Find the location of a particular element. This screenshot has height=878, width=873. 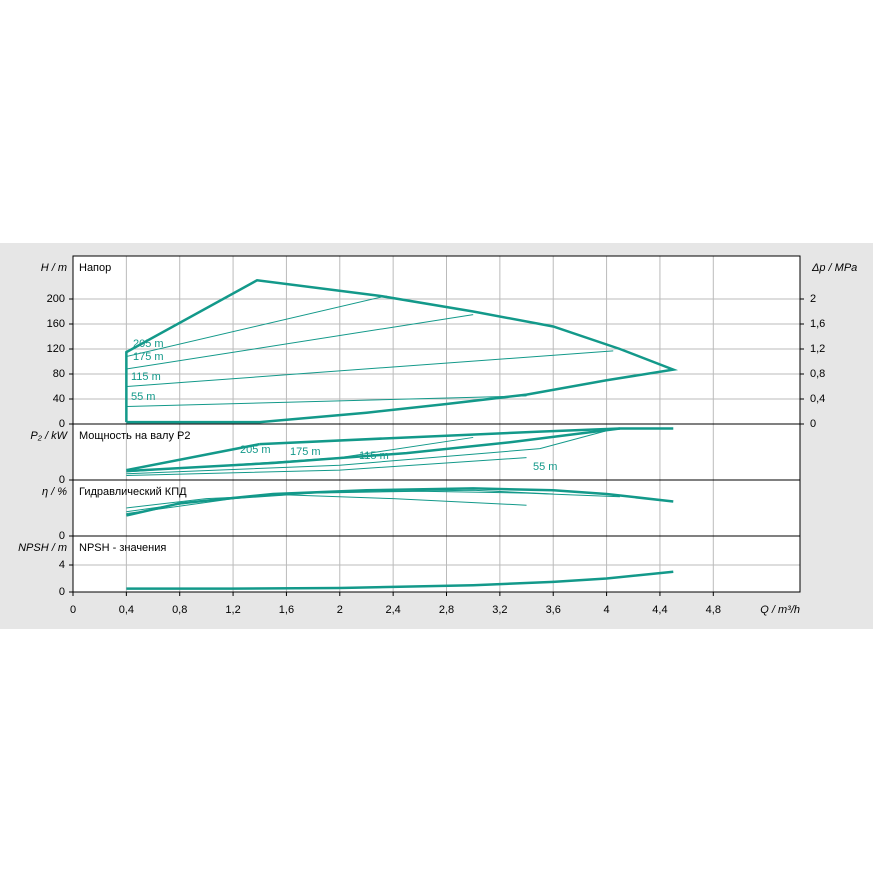

x-tick-label: 2 is located at coordinates (340, 610).